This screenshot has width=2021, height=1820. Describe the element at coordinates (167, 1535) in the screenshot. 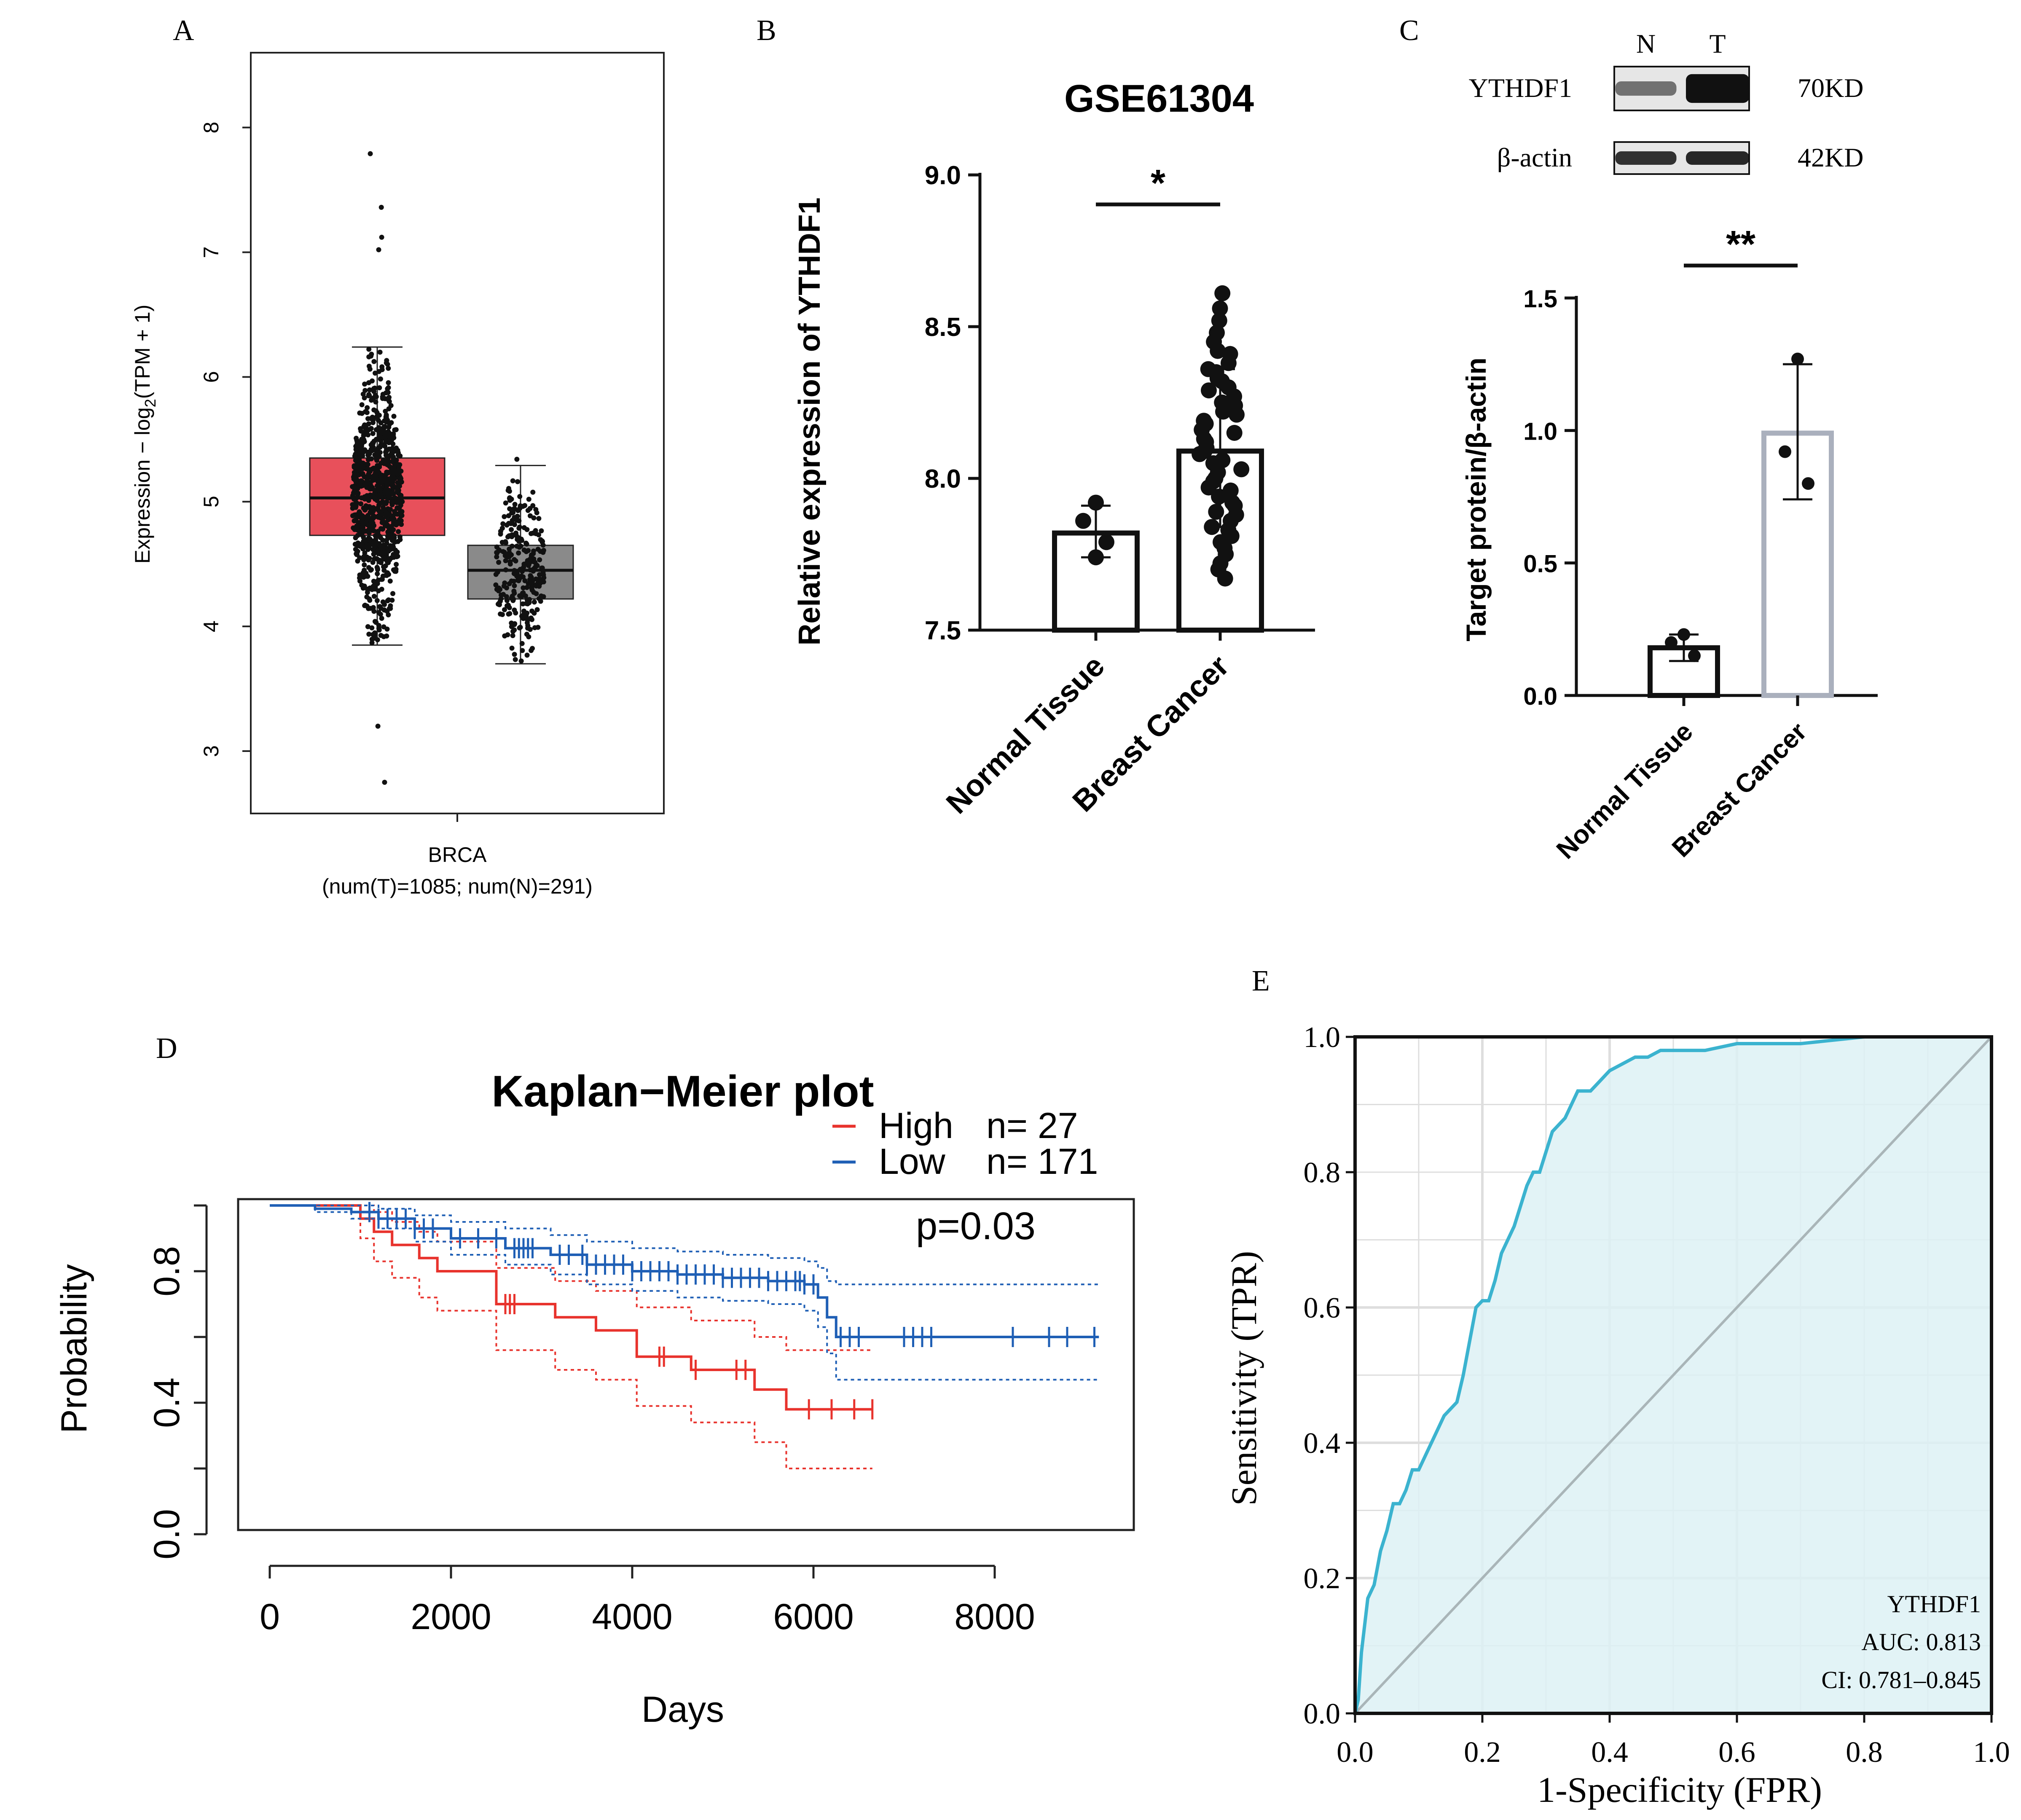

I see `y-tick-label: 0.0` at that location.